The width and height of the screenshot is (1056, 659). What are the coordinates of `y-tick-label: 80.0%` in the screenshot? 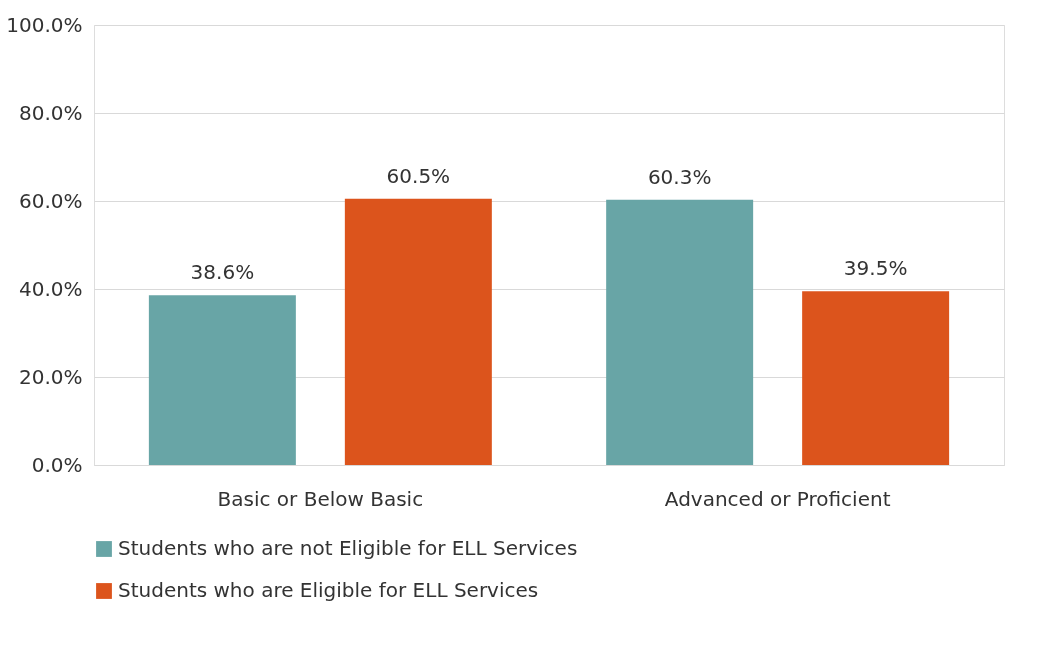 It's located at (50, 112).